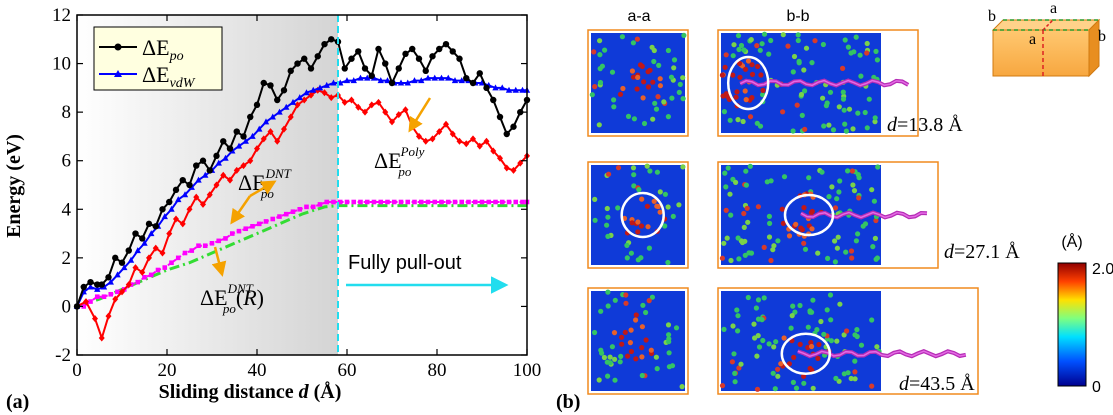  Describe the element at coordinates (1071, 241) in the screenshot. I see `colorbar-unit: (Å)` at that location.